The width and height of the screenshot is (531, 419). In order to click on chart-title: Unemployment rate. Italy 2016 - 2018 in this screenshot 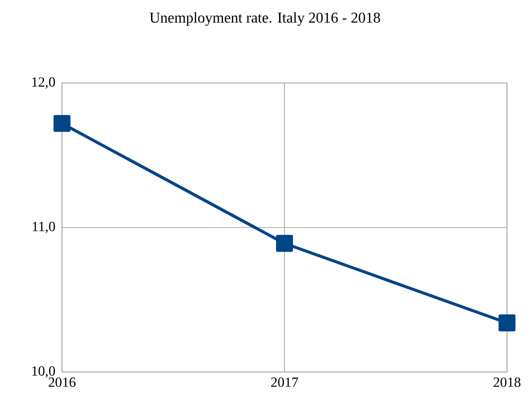, I will do `click(265, 19)`.